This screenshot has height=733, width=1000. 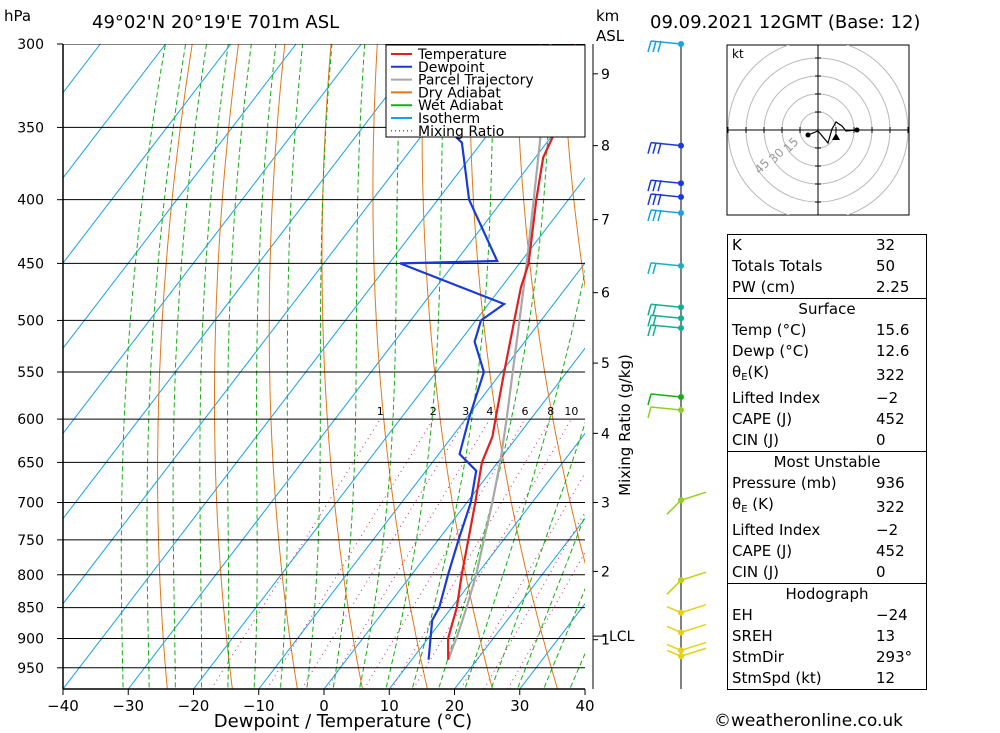 I want to click on index-value: 0, so click(x=881, y=572).